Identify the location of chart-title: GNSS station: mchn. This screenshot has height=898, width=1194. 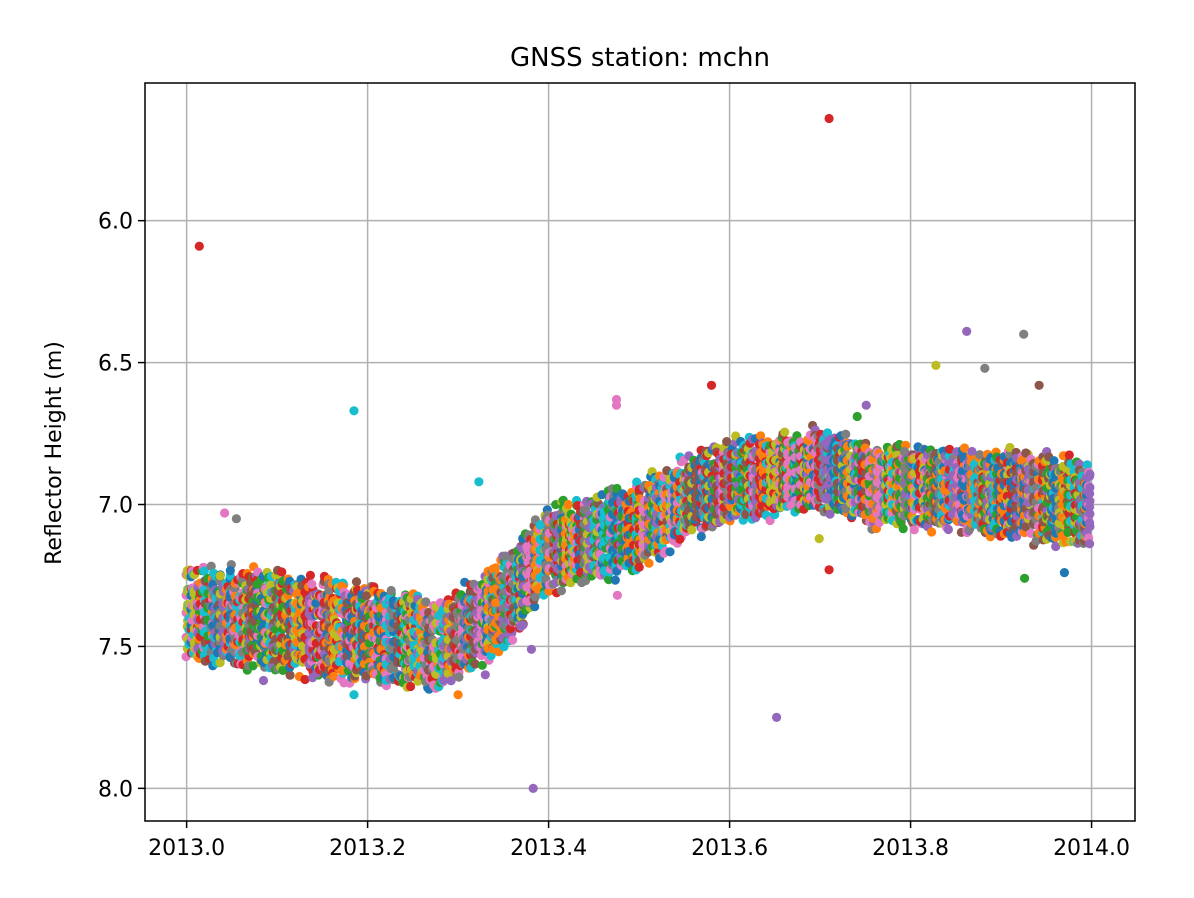
(640, 58).